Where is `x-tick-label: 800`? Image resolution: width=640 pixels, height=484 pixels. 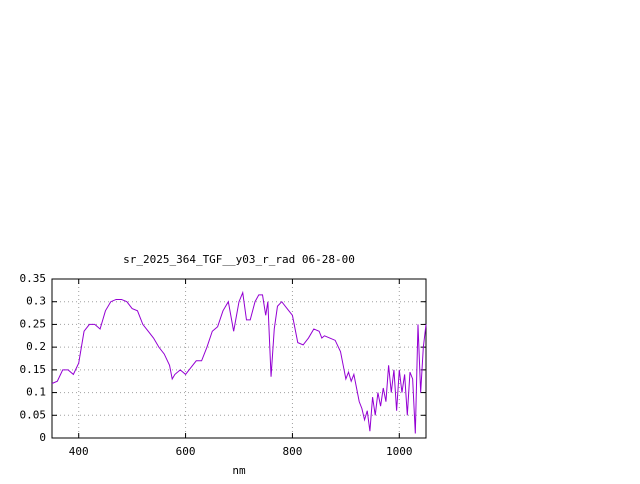
x-tick-label: 800 is located at coordinates (292, 451).